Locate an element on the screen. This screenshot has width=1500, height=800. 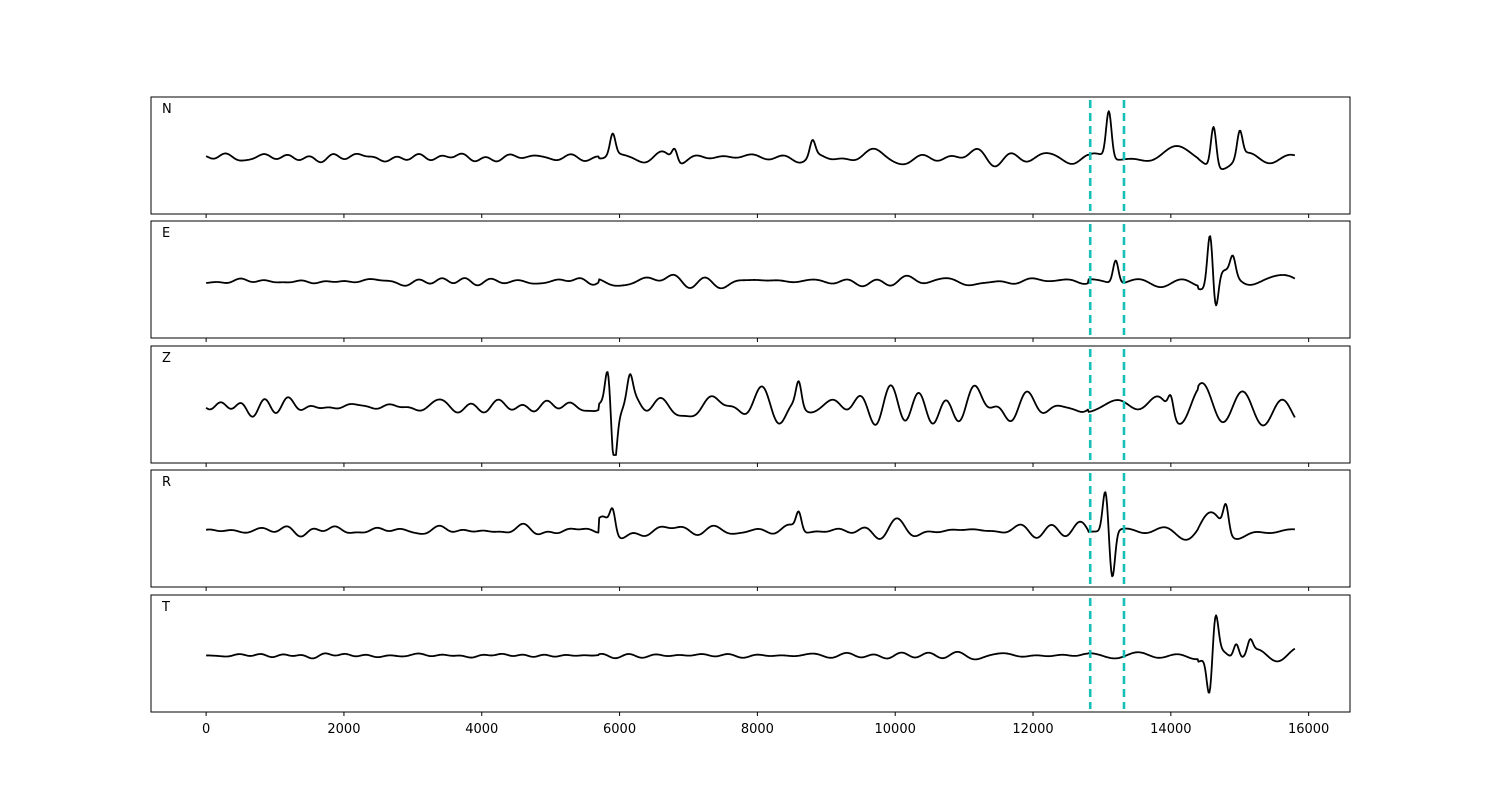
x-tick-label: 2000 is located at coordinates (343, 729).